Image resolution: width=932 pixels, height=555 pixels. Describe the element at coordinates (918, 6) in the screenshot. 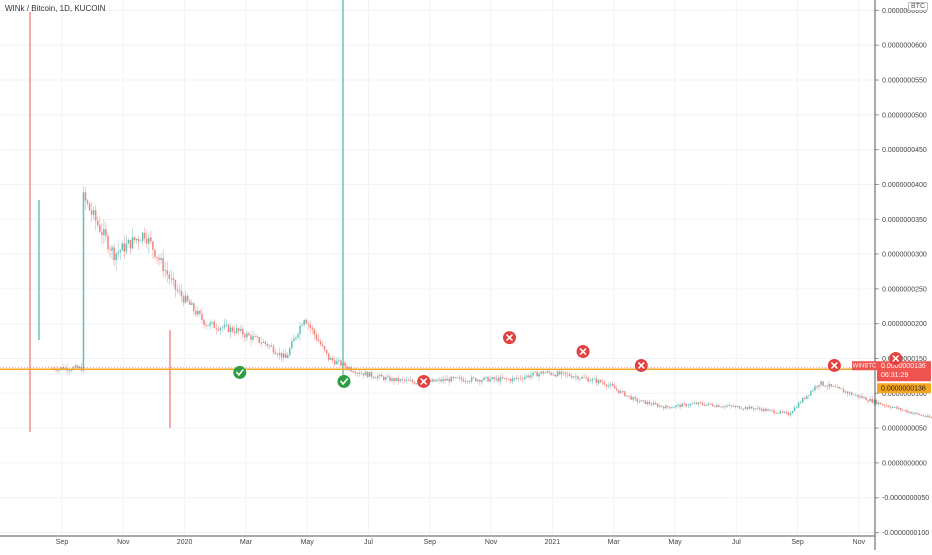

I see `currency-tag: BTC` at that location.